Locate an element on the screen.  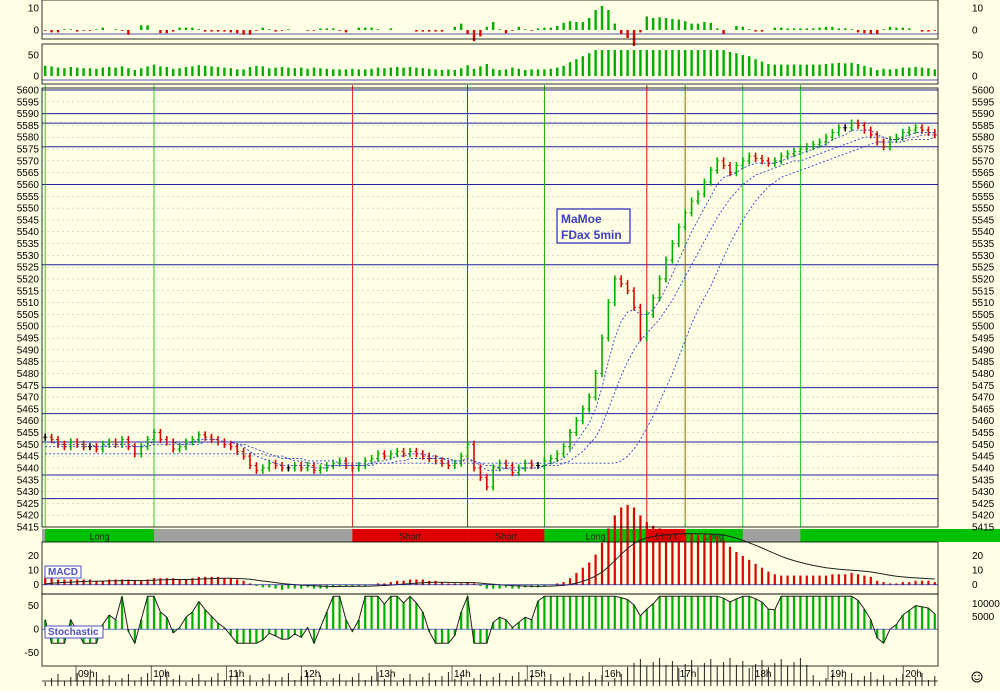
price-tick-right: 5420 is located at coordinates (983, 516).